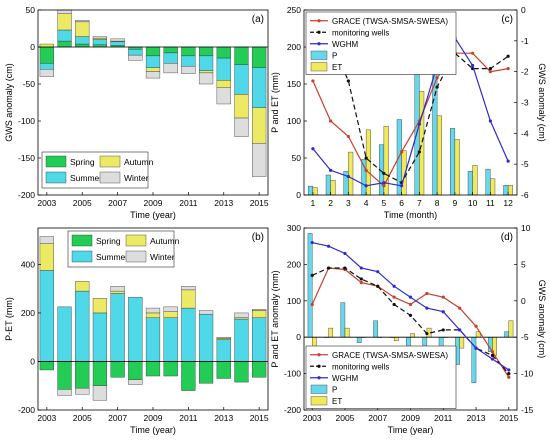 The width and height of the screenshot is (550, 445). Describe the element at coordinates (82, 162) in the screenshot. I see `legend-label: Spring` at that location.